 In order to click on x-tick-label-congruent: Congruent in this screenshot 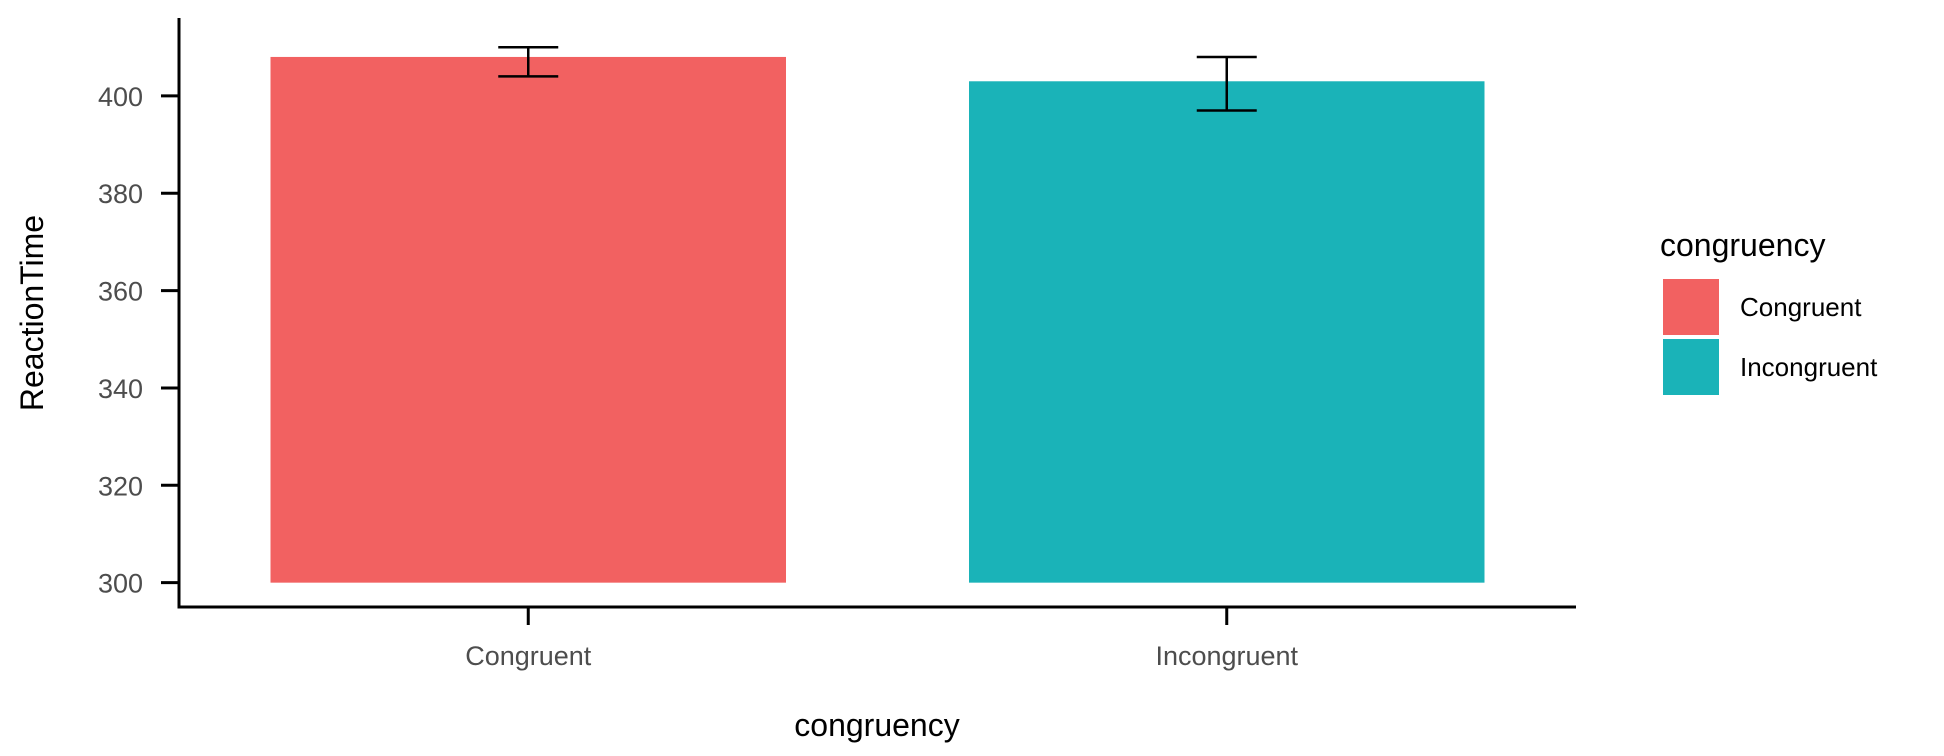, I will do `click(528, 656)`.